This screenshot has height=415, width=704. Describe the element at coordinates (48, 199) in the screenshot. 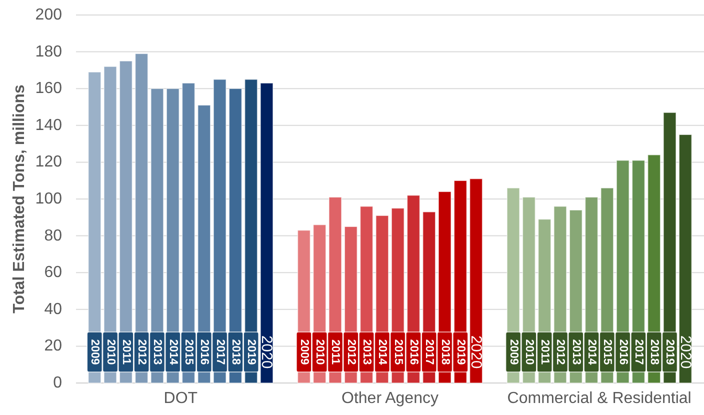

I see `y-tick-label: 100` at that location.